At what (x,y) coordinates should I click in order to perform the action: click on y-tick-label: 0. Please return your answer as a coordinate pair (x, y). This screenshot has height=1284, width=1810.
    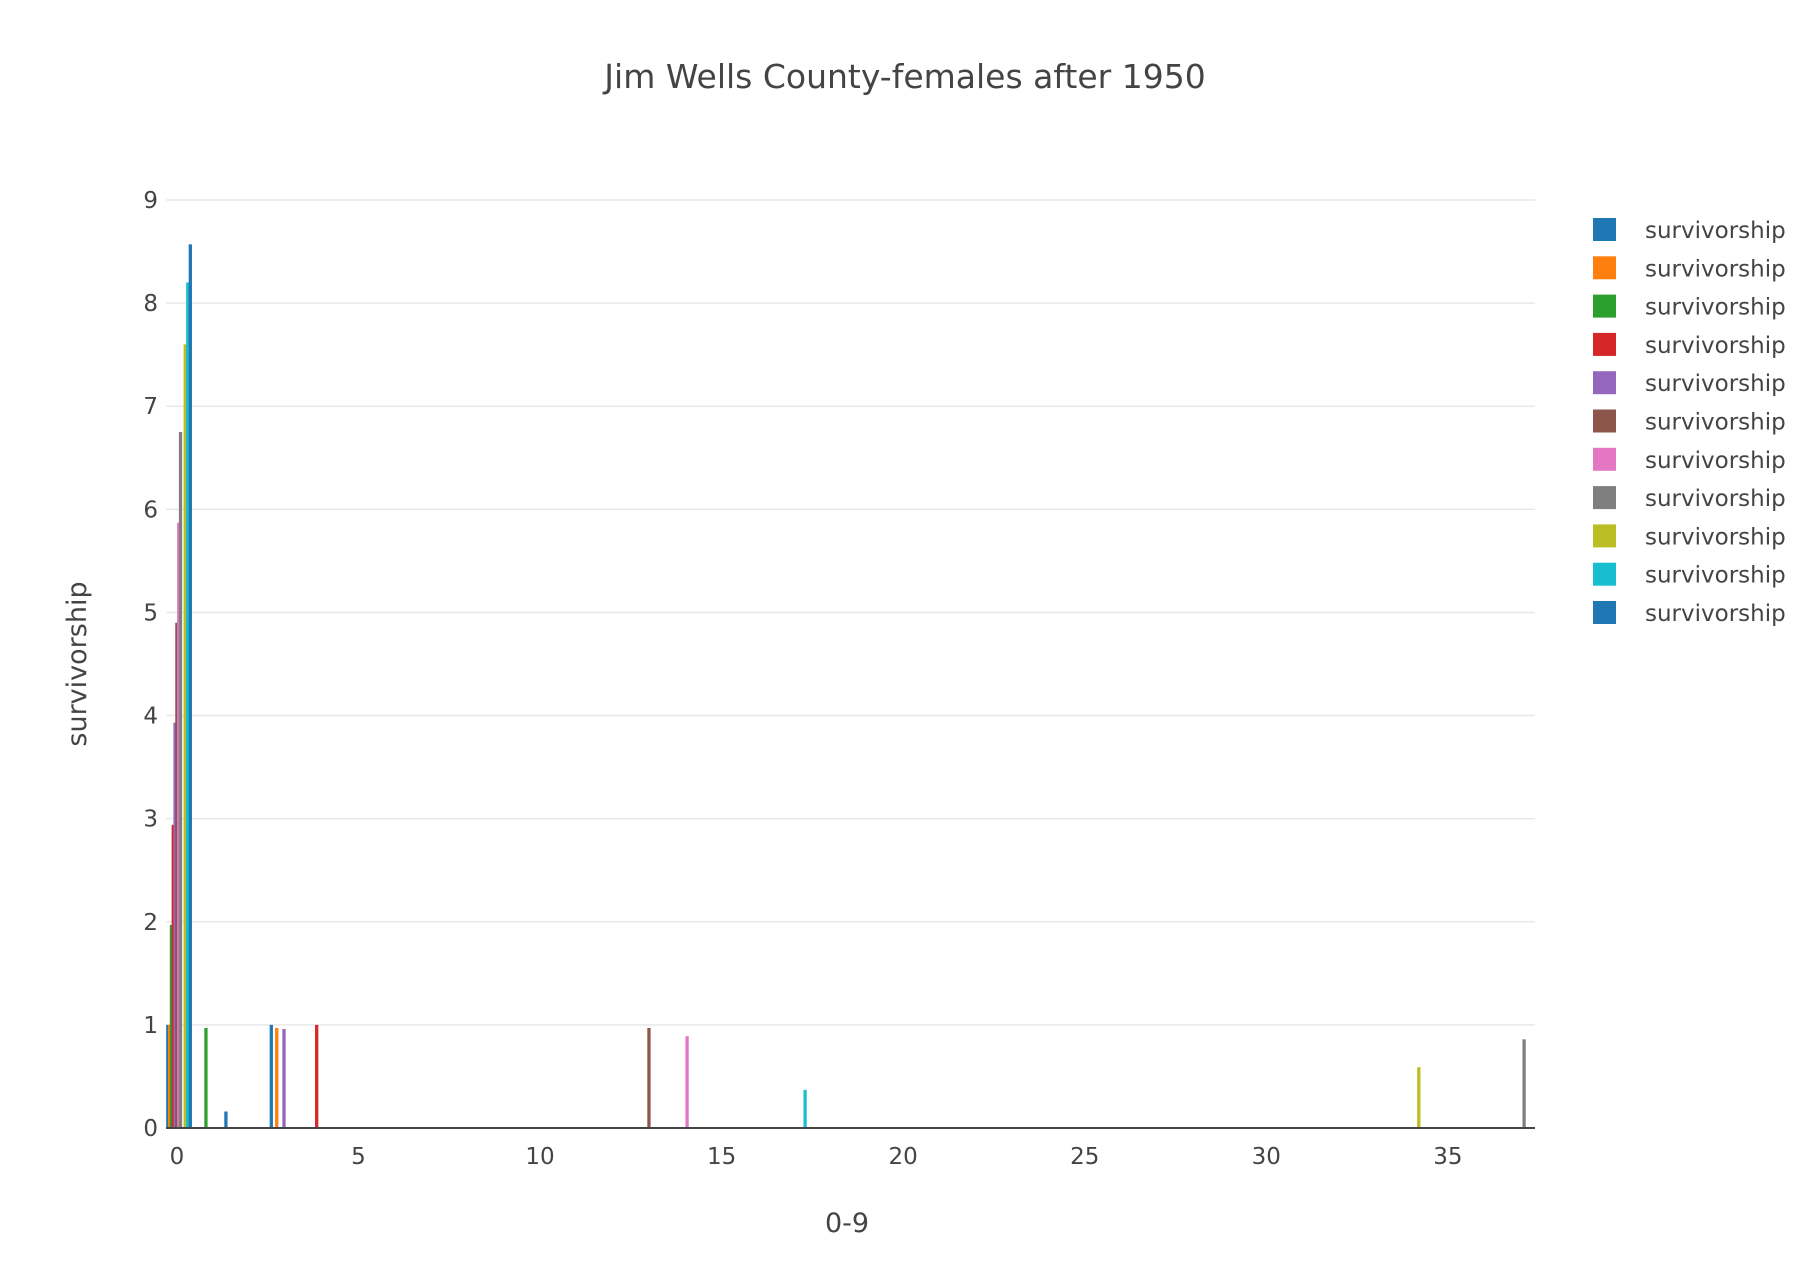
    Looking at the image, I should click on (150, 1129).